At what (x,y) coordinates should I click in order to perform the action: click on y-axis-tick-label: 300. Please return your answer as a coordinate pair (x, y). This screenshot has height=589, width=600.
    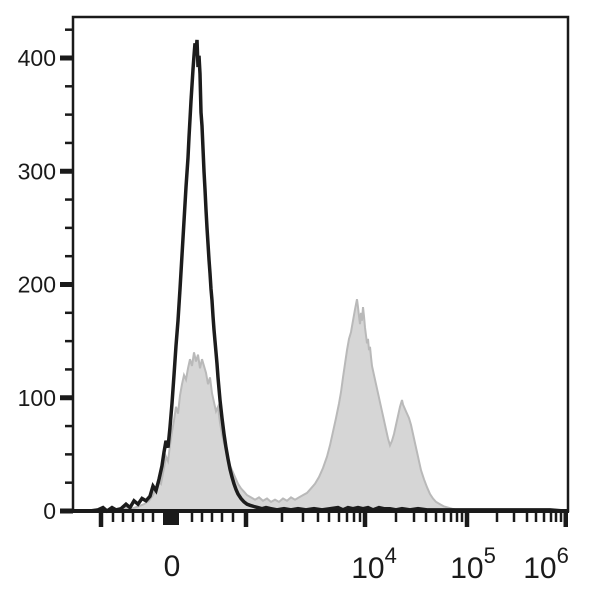
    Looking at the image, I should click on (37, 171).